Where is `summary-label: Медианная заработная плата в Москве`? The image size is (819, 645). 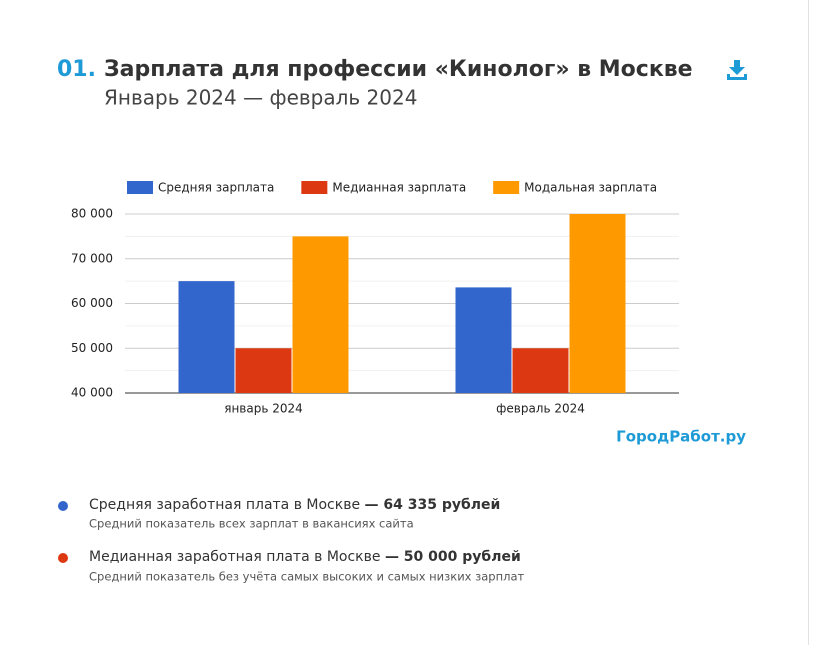
summary-label: Медианная заработная плата в Москве is located at coordinates (234, 557).